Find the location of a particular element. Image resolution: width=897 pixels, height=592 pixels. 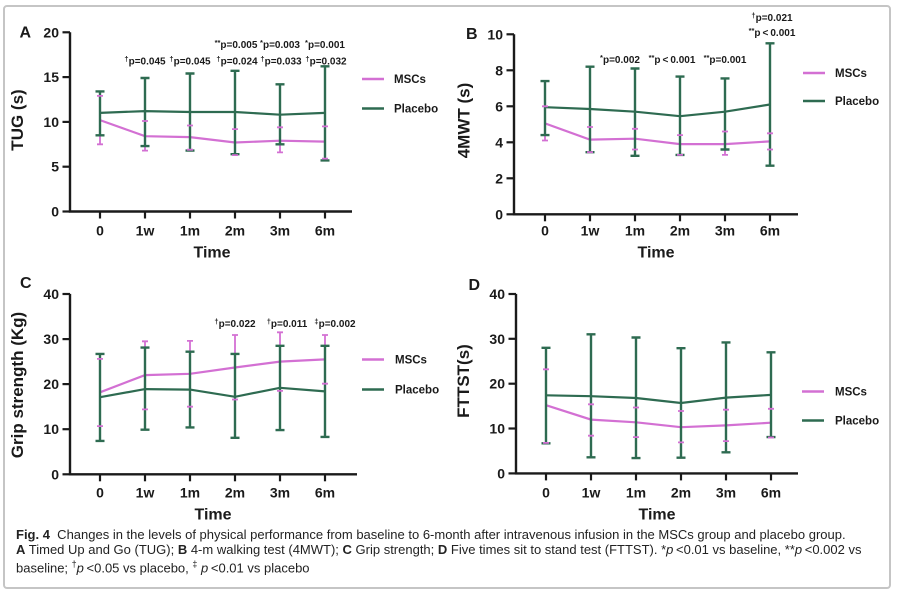

svg-text: ‡p=0.002 is located at coordinates (335, 323).